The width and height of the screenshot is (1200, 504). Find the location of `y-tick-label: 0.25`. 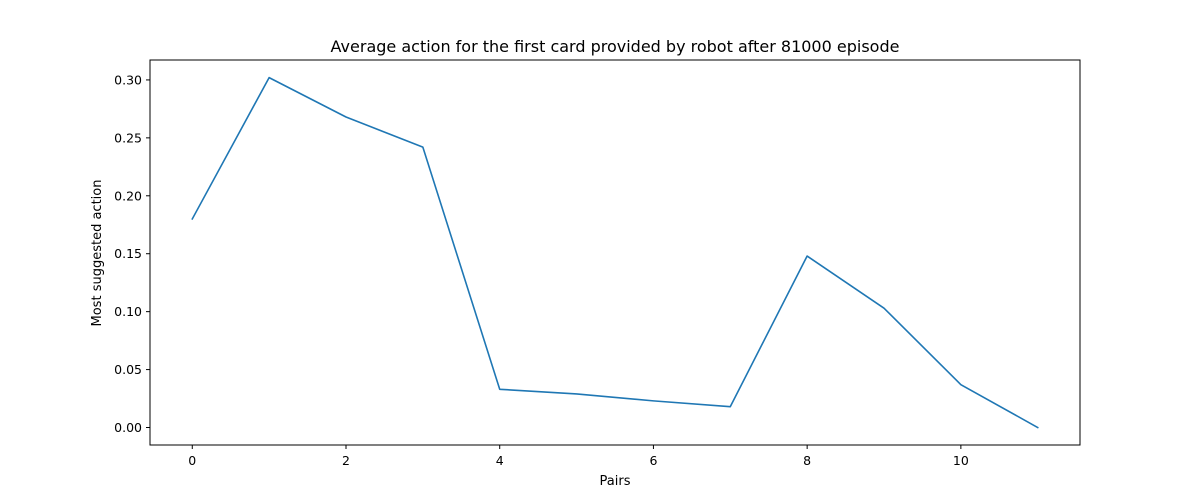

y-tick-label: 0.25 is located at coordinates (128, 137).